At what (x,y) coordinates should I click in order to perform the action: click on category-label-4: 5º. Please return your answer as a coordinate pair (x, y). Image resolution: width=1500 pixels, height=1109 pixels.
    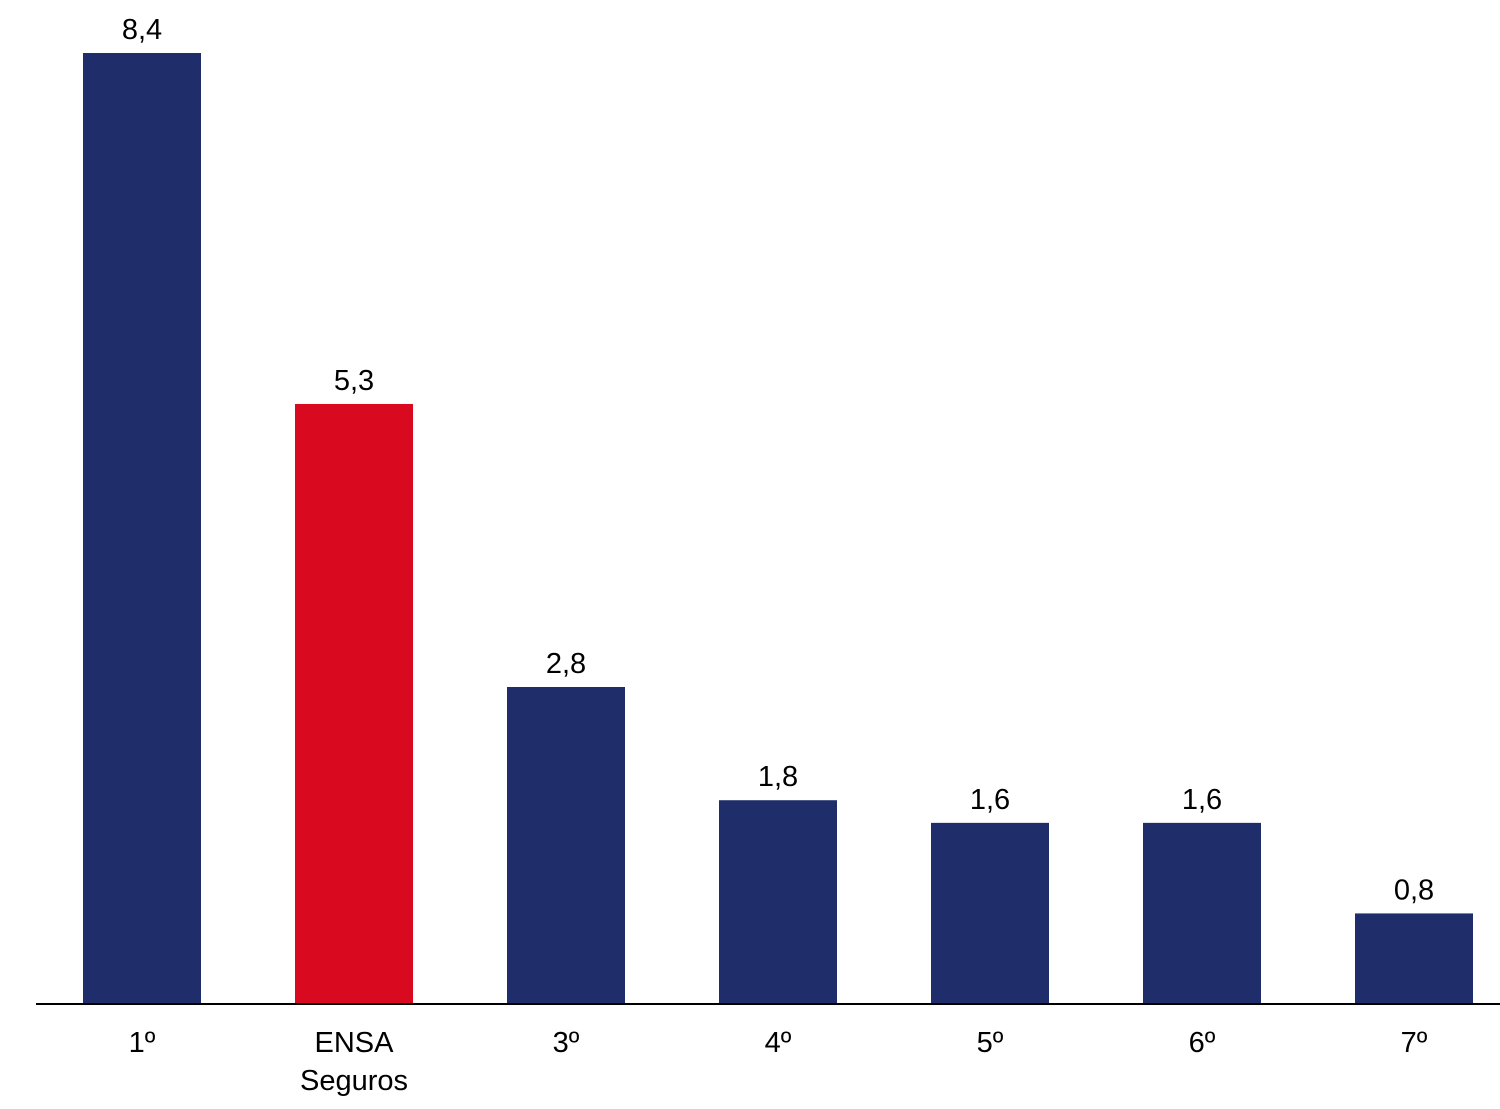
    Looking at the image, I should click on (990, 1043).